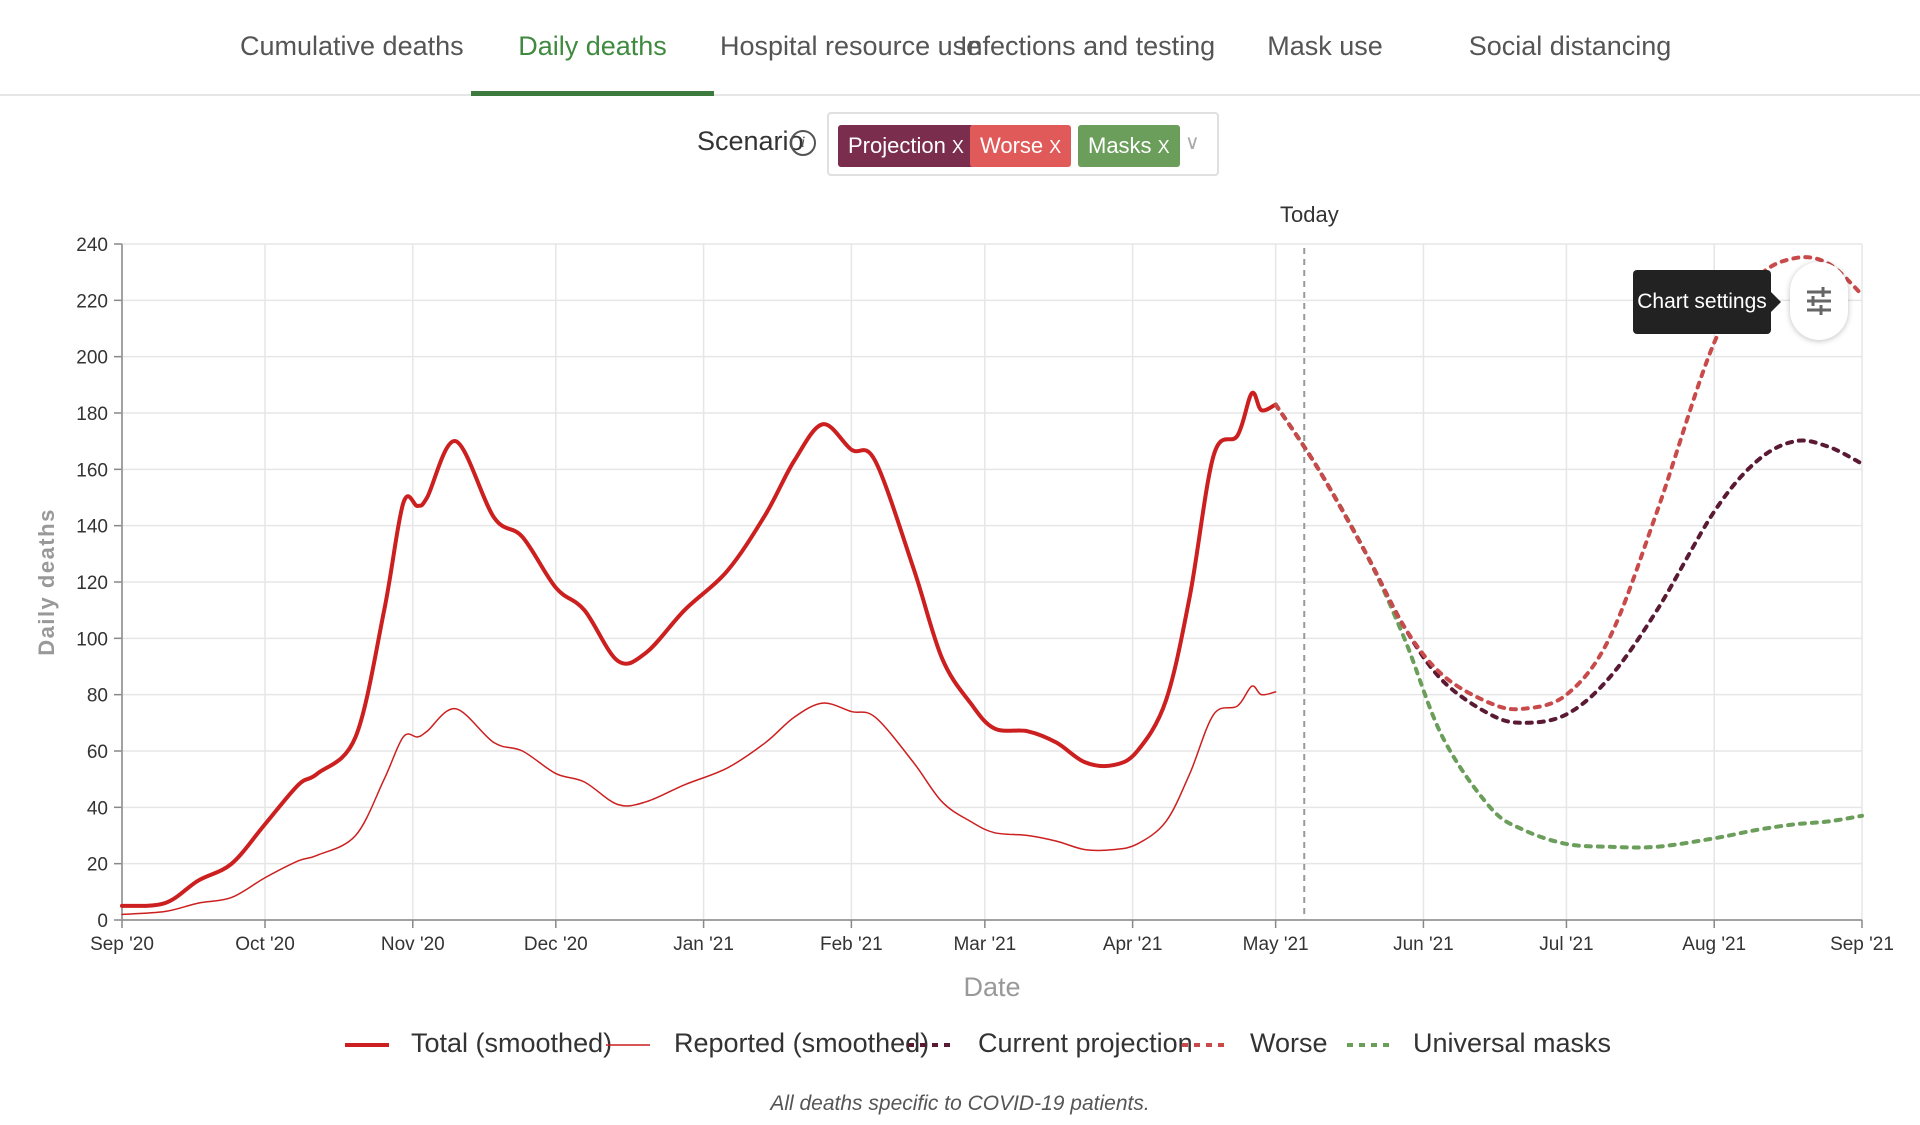  What do you see at coordinates (265, 944) in the screenshot?
I see `x-tick-label: Oct '20` at bounding box center [265, 944].